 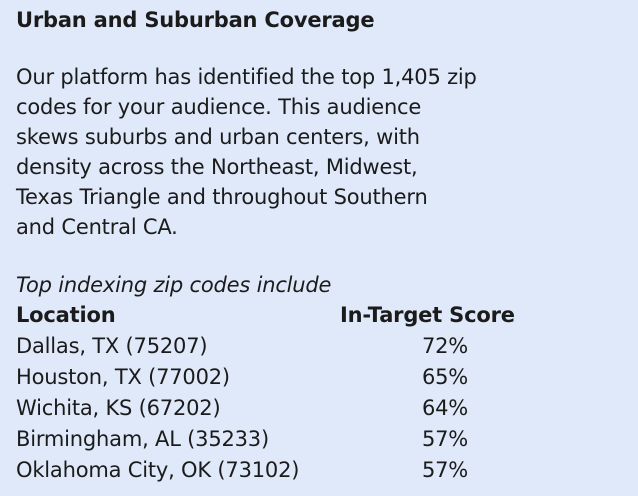 What do you see at coordinates (218, 137) in the screenshot?
I see `paragraph-line: skews suburbs and urban centers, with` at bounding box center [218, 137].